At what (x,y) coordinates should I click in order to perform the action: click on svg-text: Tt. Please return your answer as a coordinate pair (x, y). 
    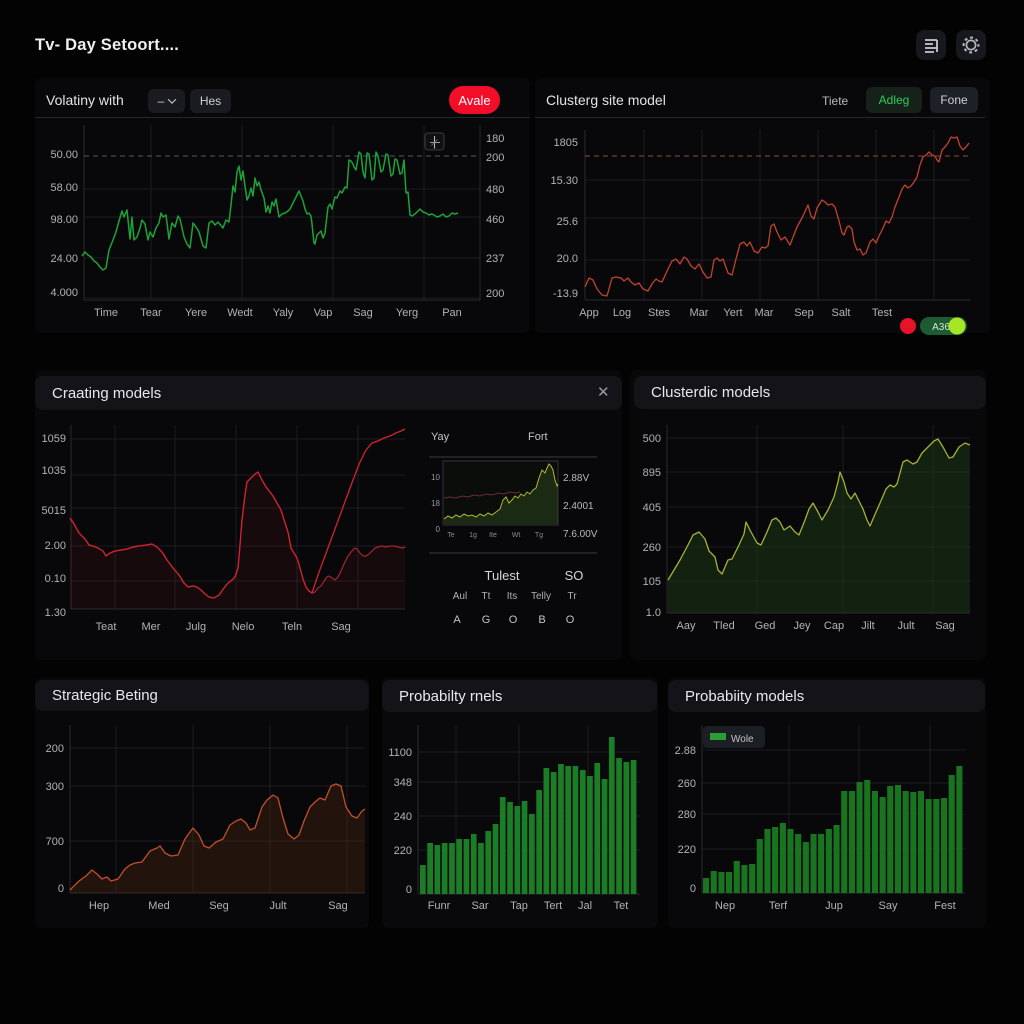
    Looking at the image, I should click on (486, 596).